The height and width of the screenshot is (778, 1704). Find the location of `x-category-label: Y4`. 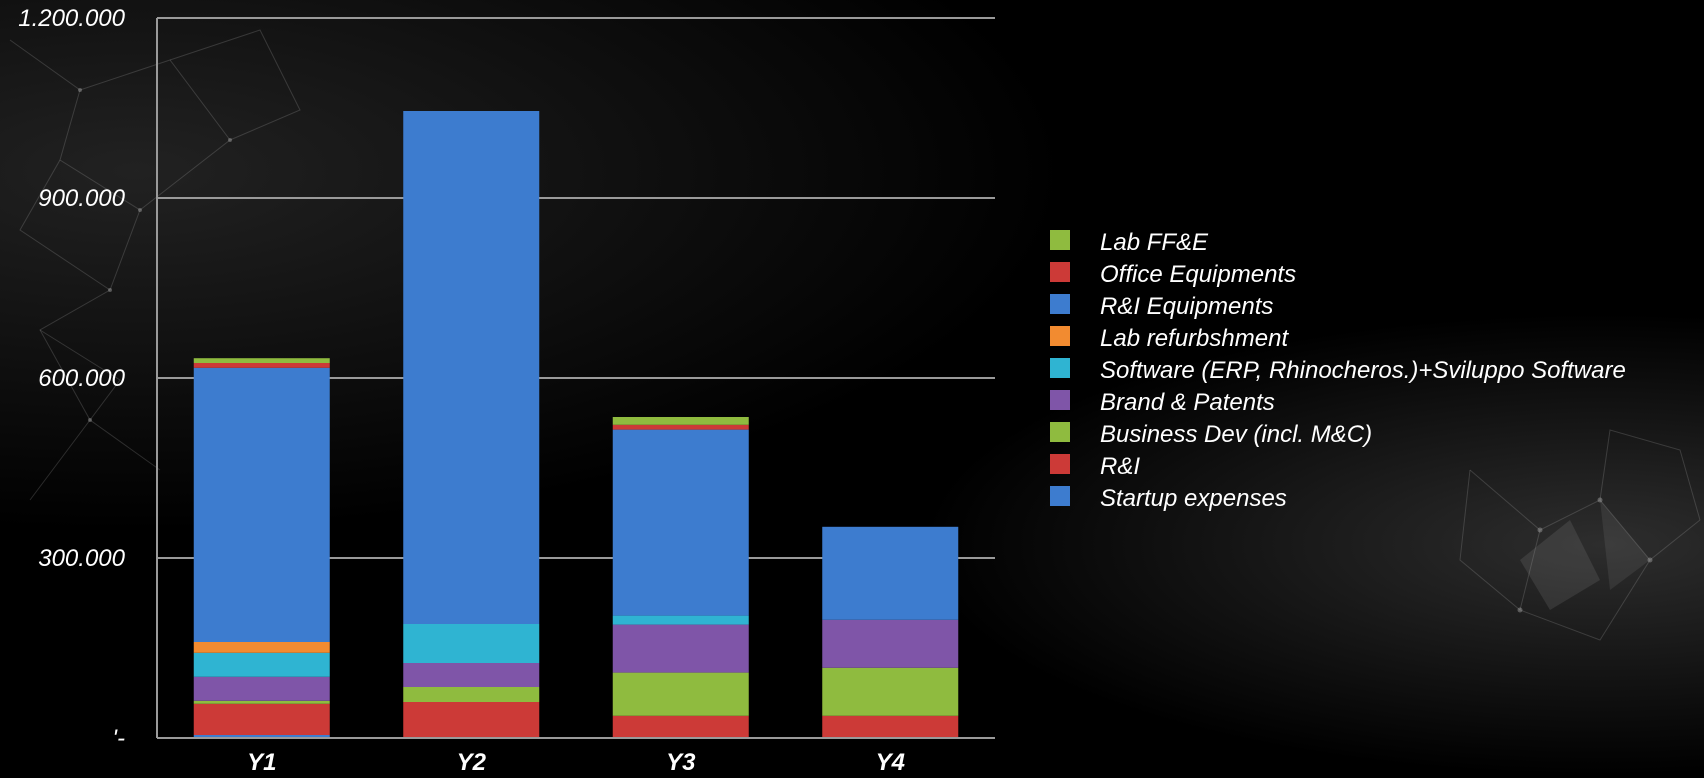

x-category-label: Y4 is located at coordinates (890, 762).